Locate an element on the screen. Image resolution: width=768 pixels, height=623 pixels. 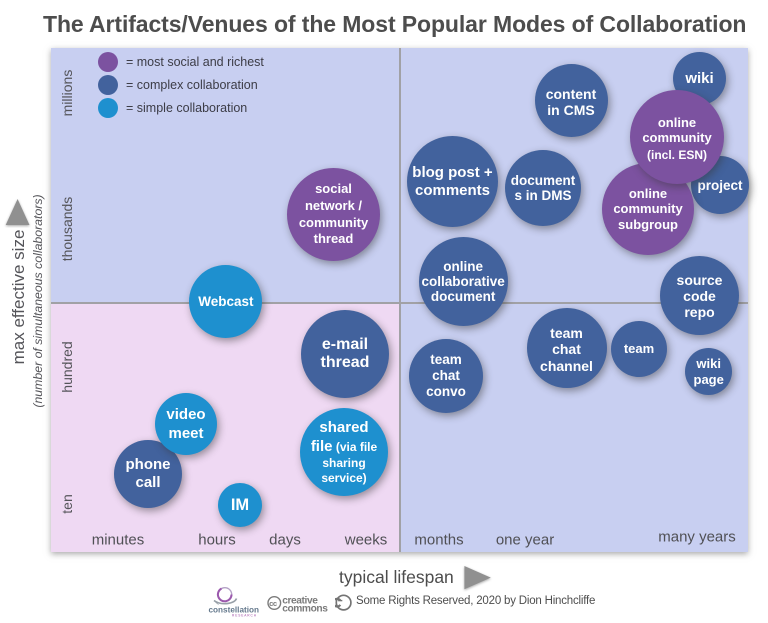
svg-text: RESEARCH is located at coordinates (244, 616).